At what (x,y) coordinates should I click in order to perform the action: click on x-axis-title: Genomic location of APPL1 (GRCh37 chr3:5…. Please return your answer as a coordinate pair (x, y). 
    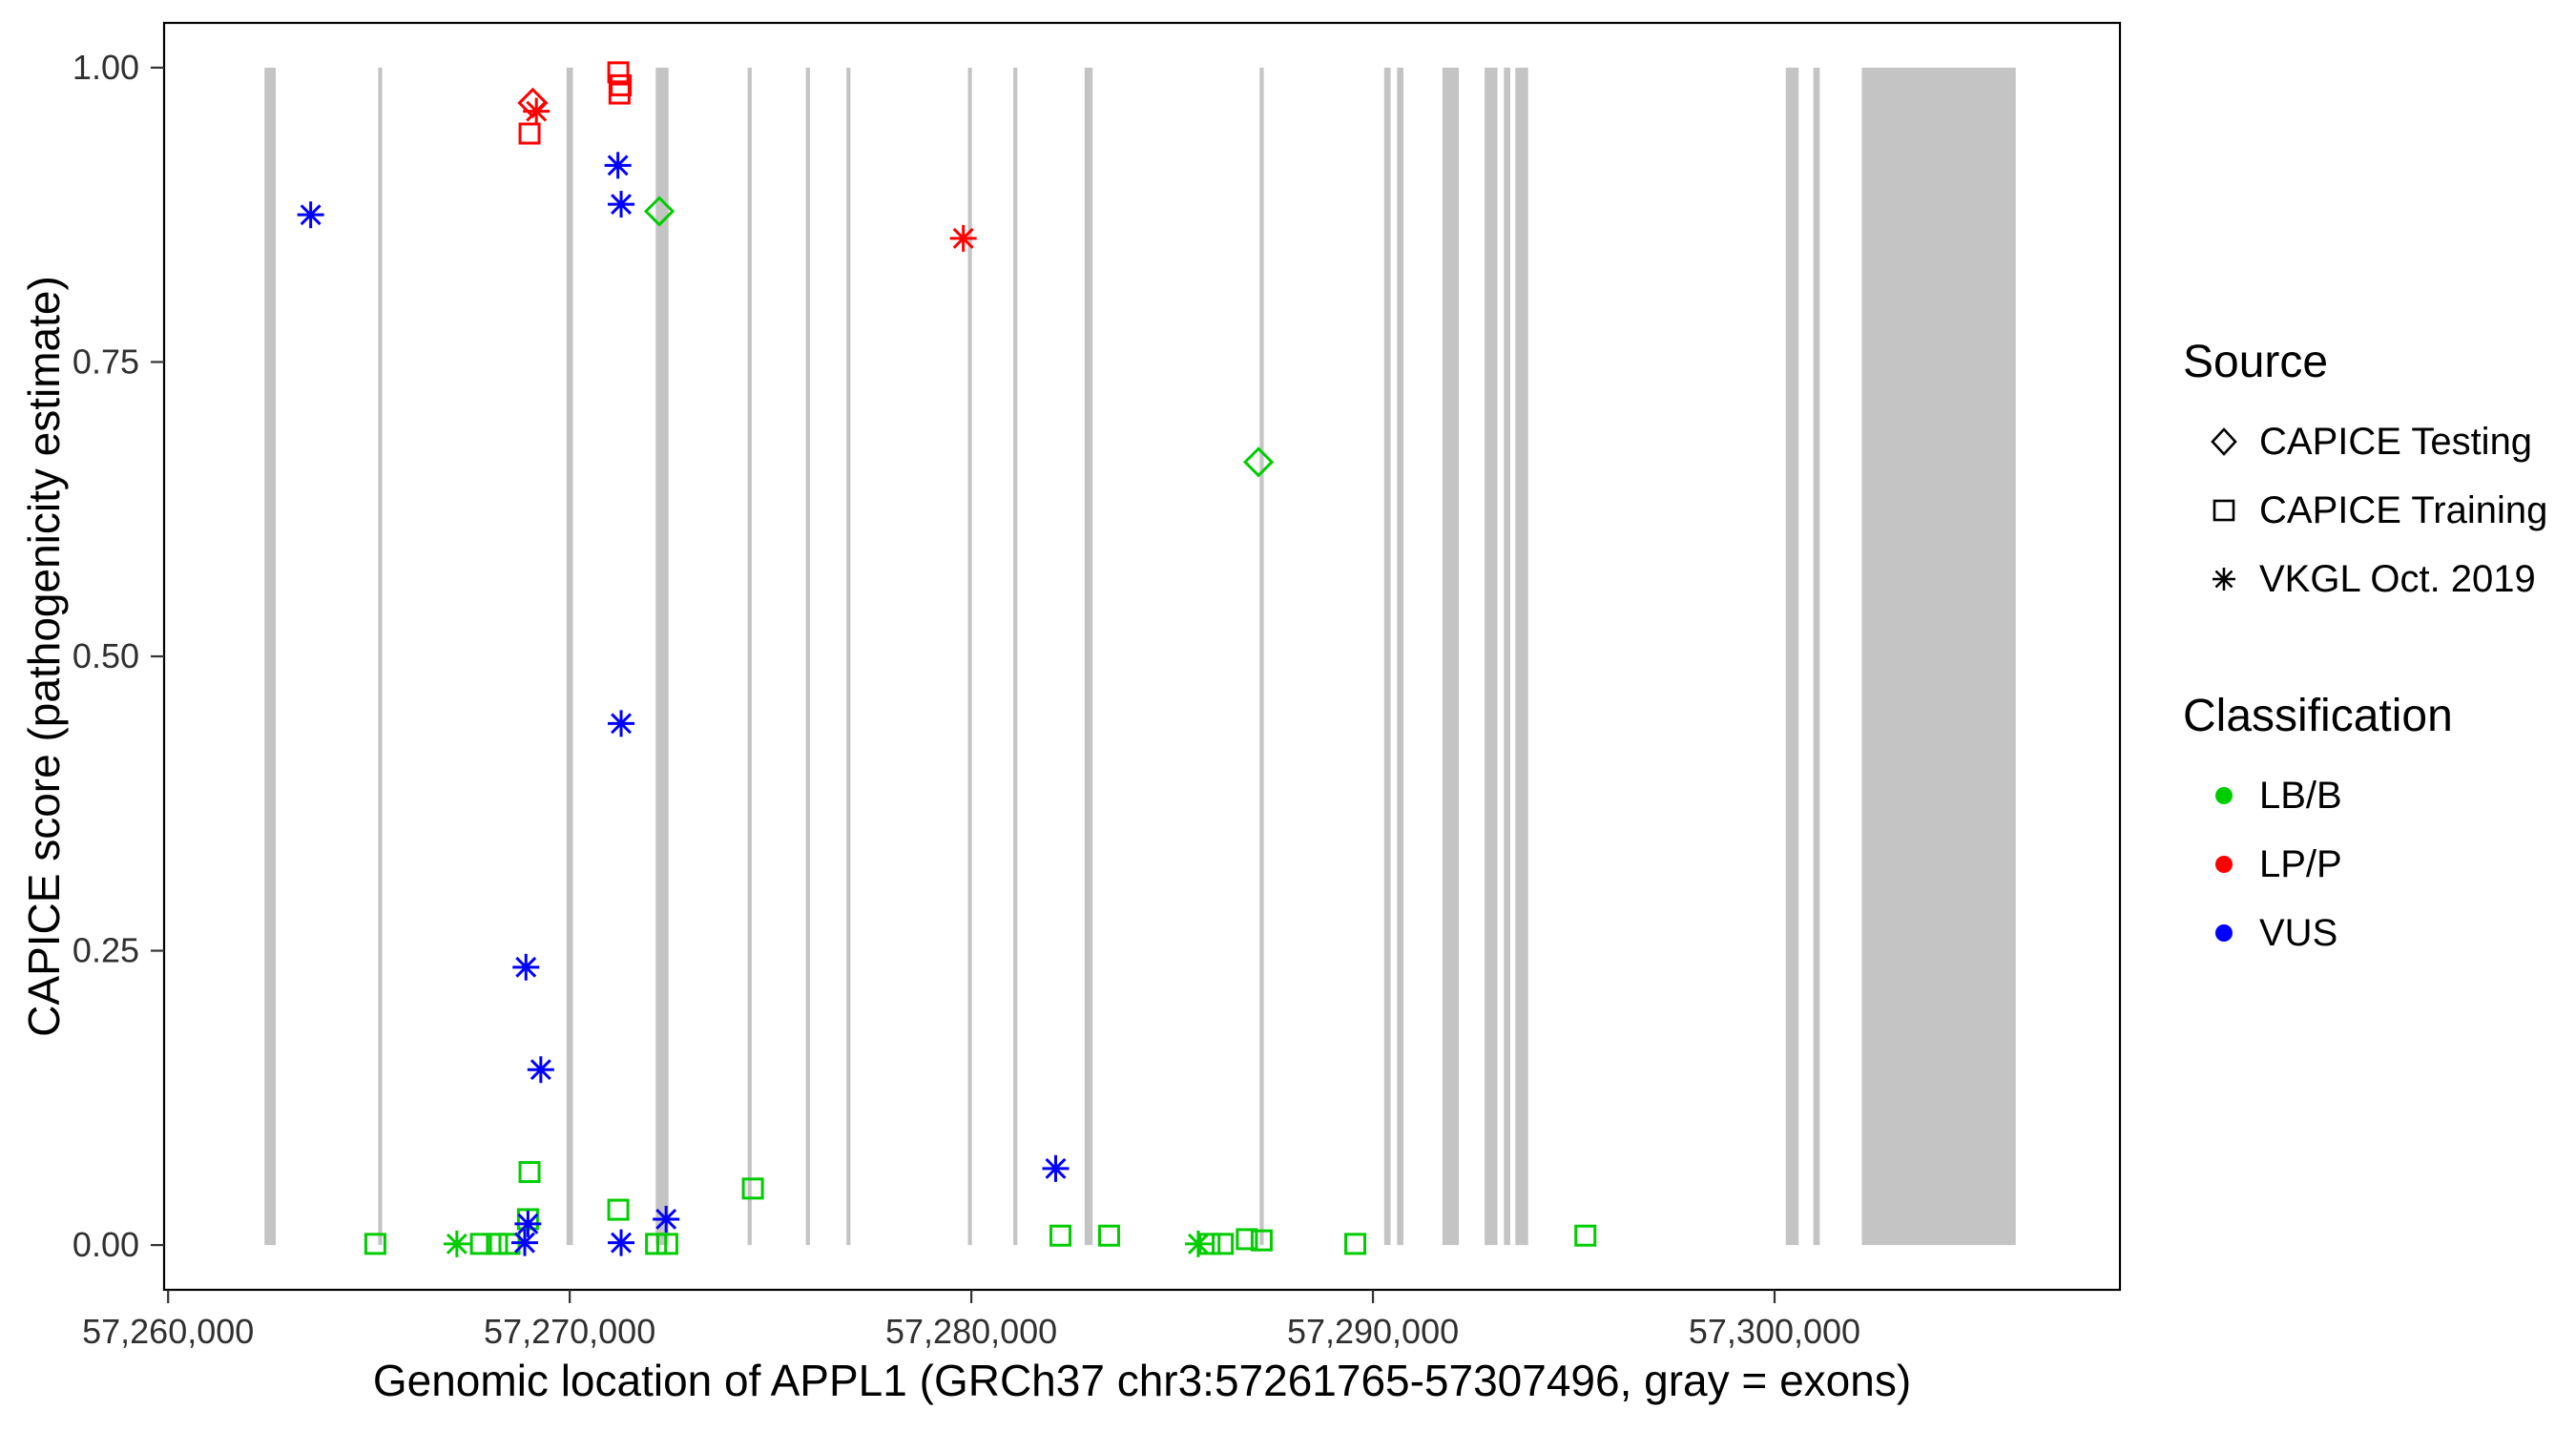
    Looking at the image, I should click on (1142, 1380).